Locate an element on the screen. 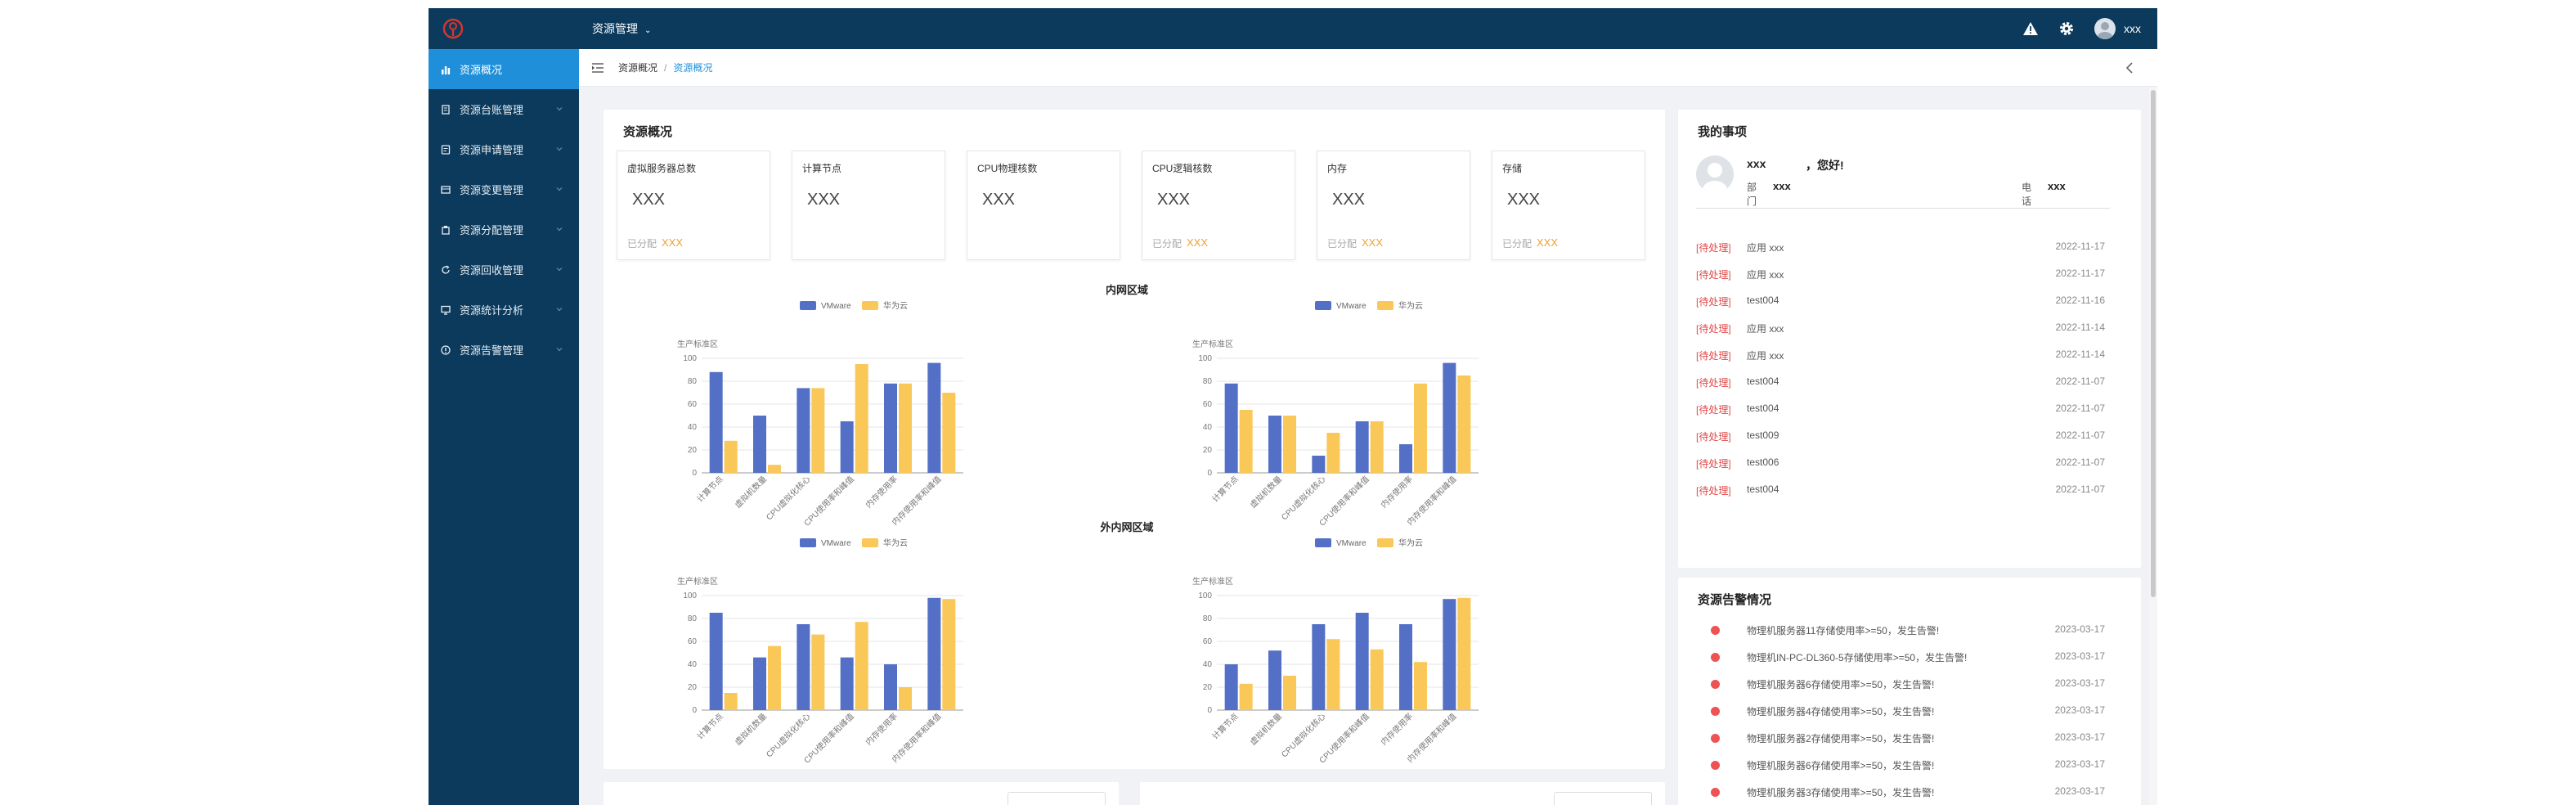  menu-fold-icon is located at coordinates (598, 67).